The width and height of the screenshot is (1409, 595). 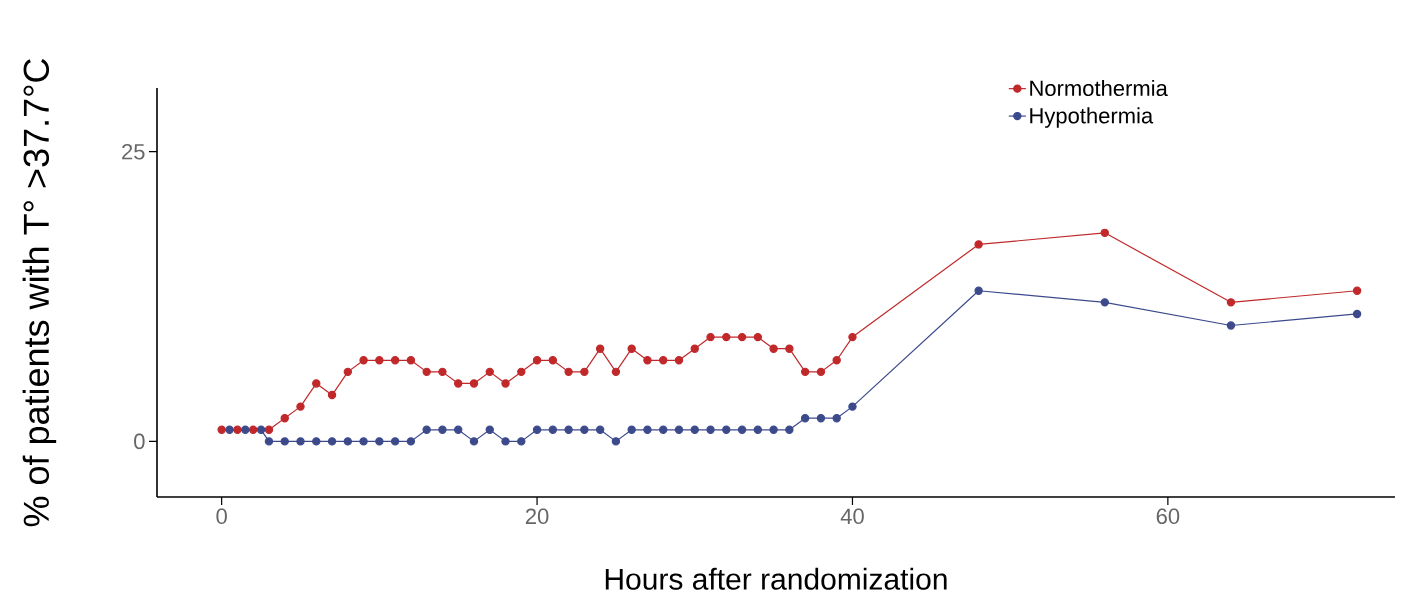 What do you see at coordinates (221, 516) in the screenshot?
I see `x-tick-label: 0` at bounding box center [221, 516].